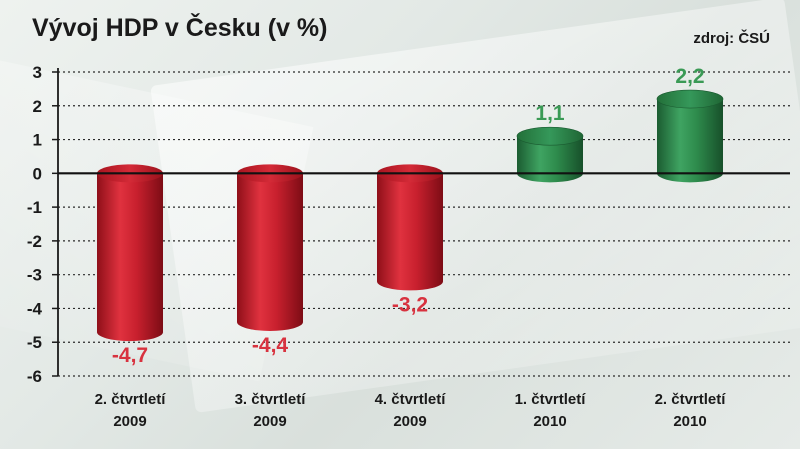  I want to click on category-label: 1. čtvrtletí 2010, so click(551, 410).